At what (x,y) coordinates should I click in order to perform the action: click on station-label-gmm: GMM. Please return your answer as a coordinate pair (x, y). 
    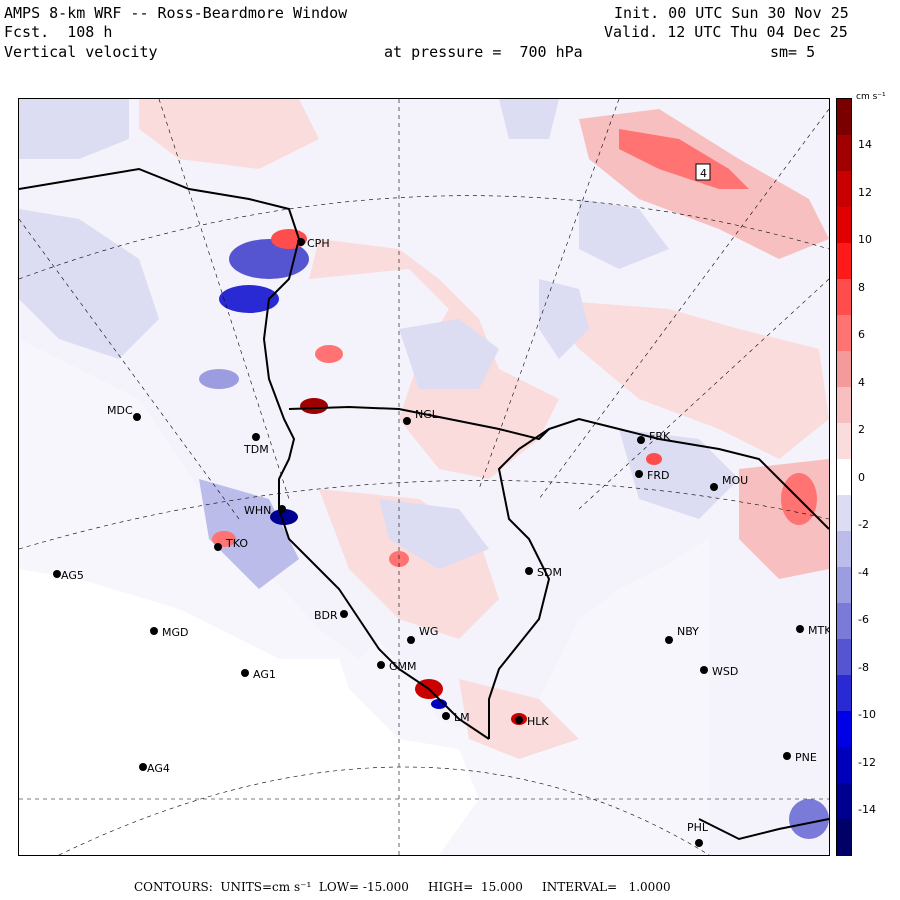
    Looking at the image, I should click on (403, 666).